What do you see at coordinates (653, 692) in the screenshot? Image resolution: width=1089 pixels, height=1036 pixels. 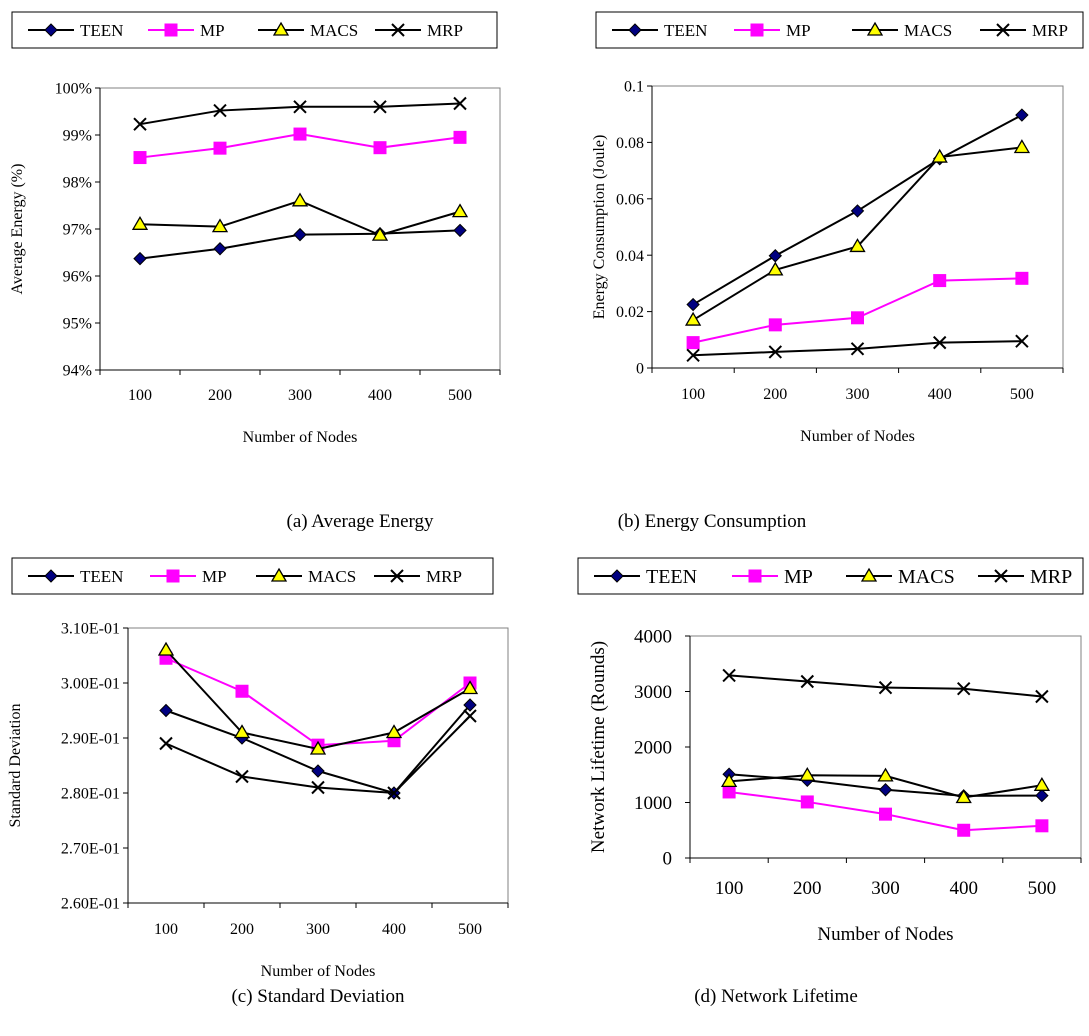 I see `y-tick-label: 3000` at bounding box center [653, 692].